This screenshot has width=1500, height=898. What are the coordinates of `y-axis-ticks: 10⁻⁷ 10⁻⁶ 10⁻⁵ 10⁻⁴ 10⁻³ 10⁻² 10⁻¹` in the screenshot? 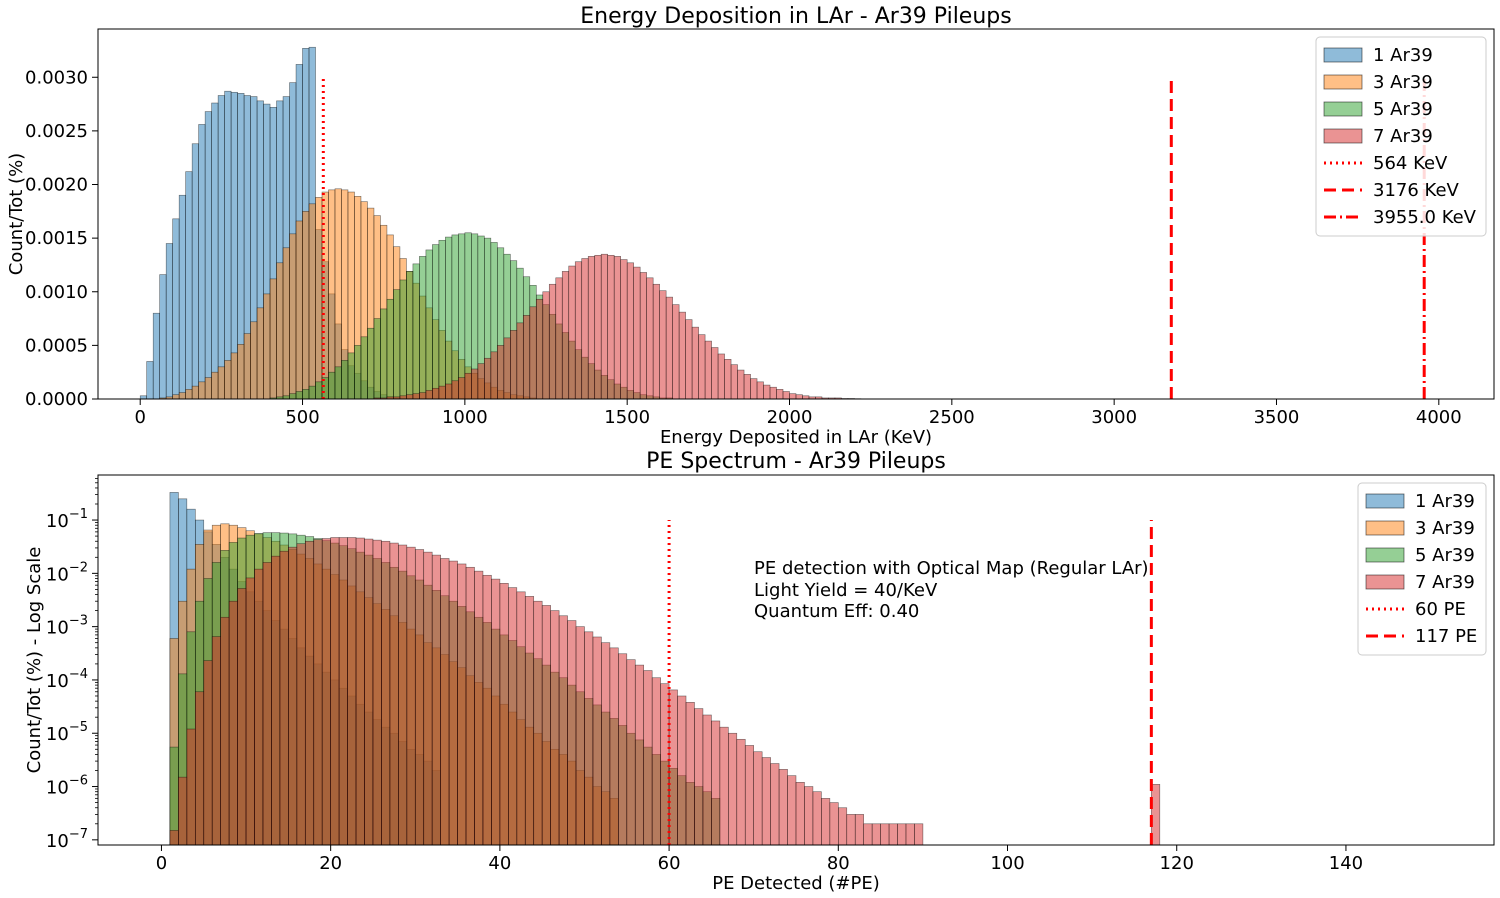 It's located at (72, 665).